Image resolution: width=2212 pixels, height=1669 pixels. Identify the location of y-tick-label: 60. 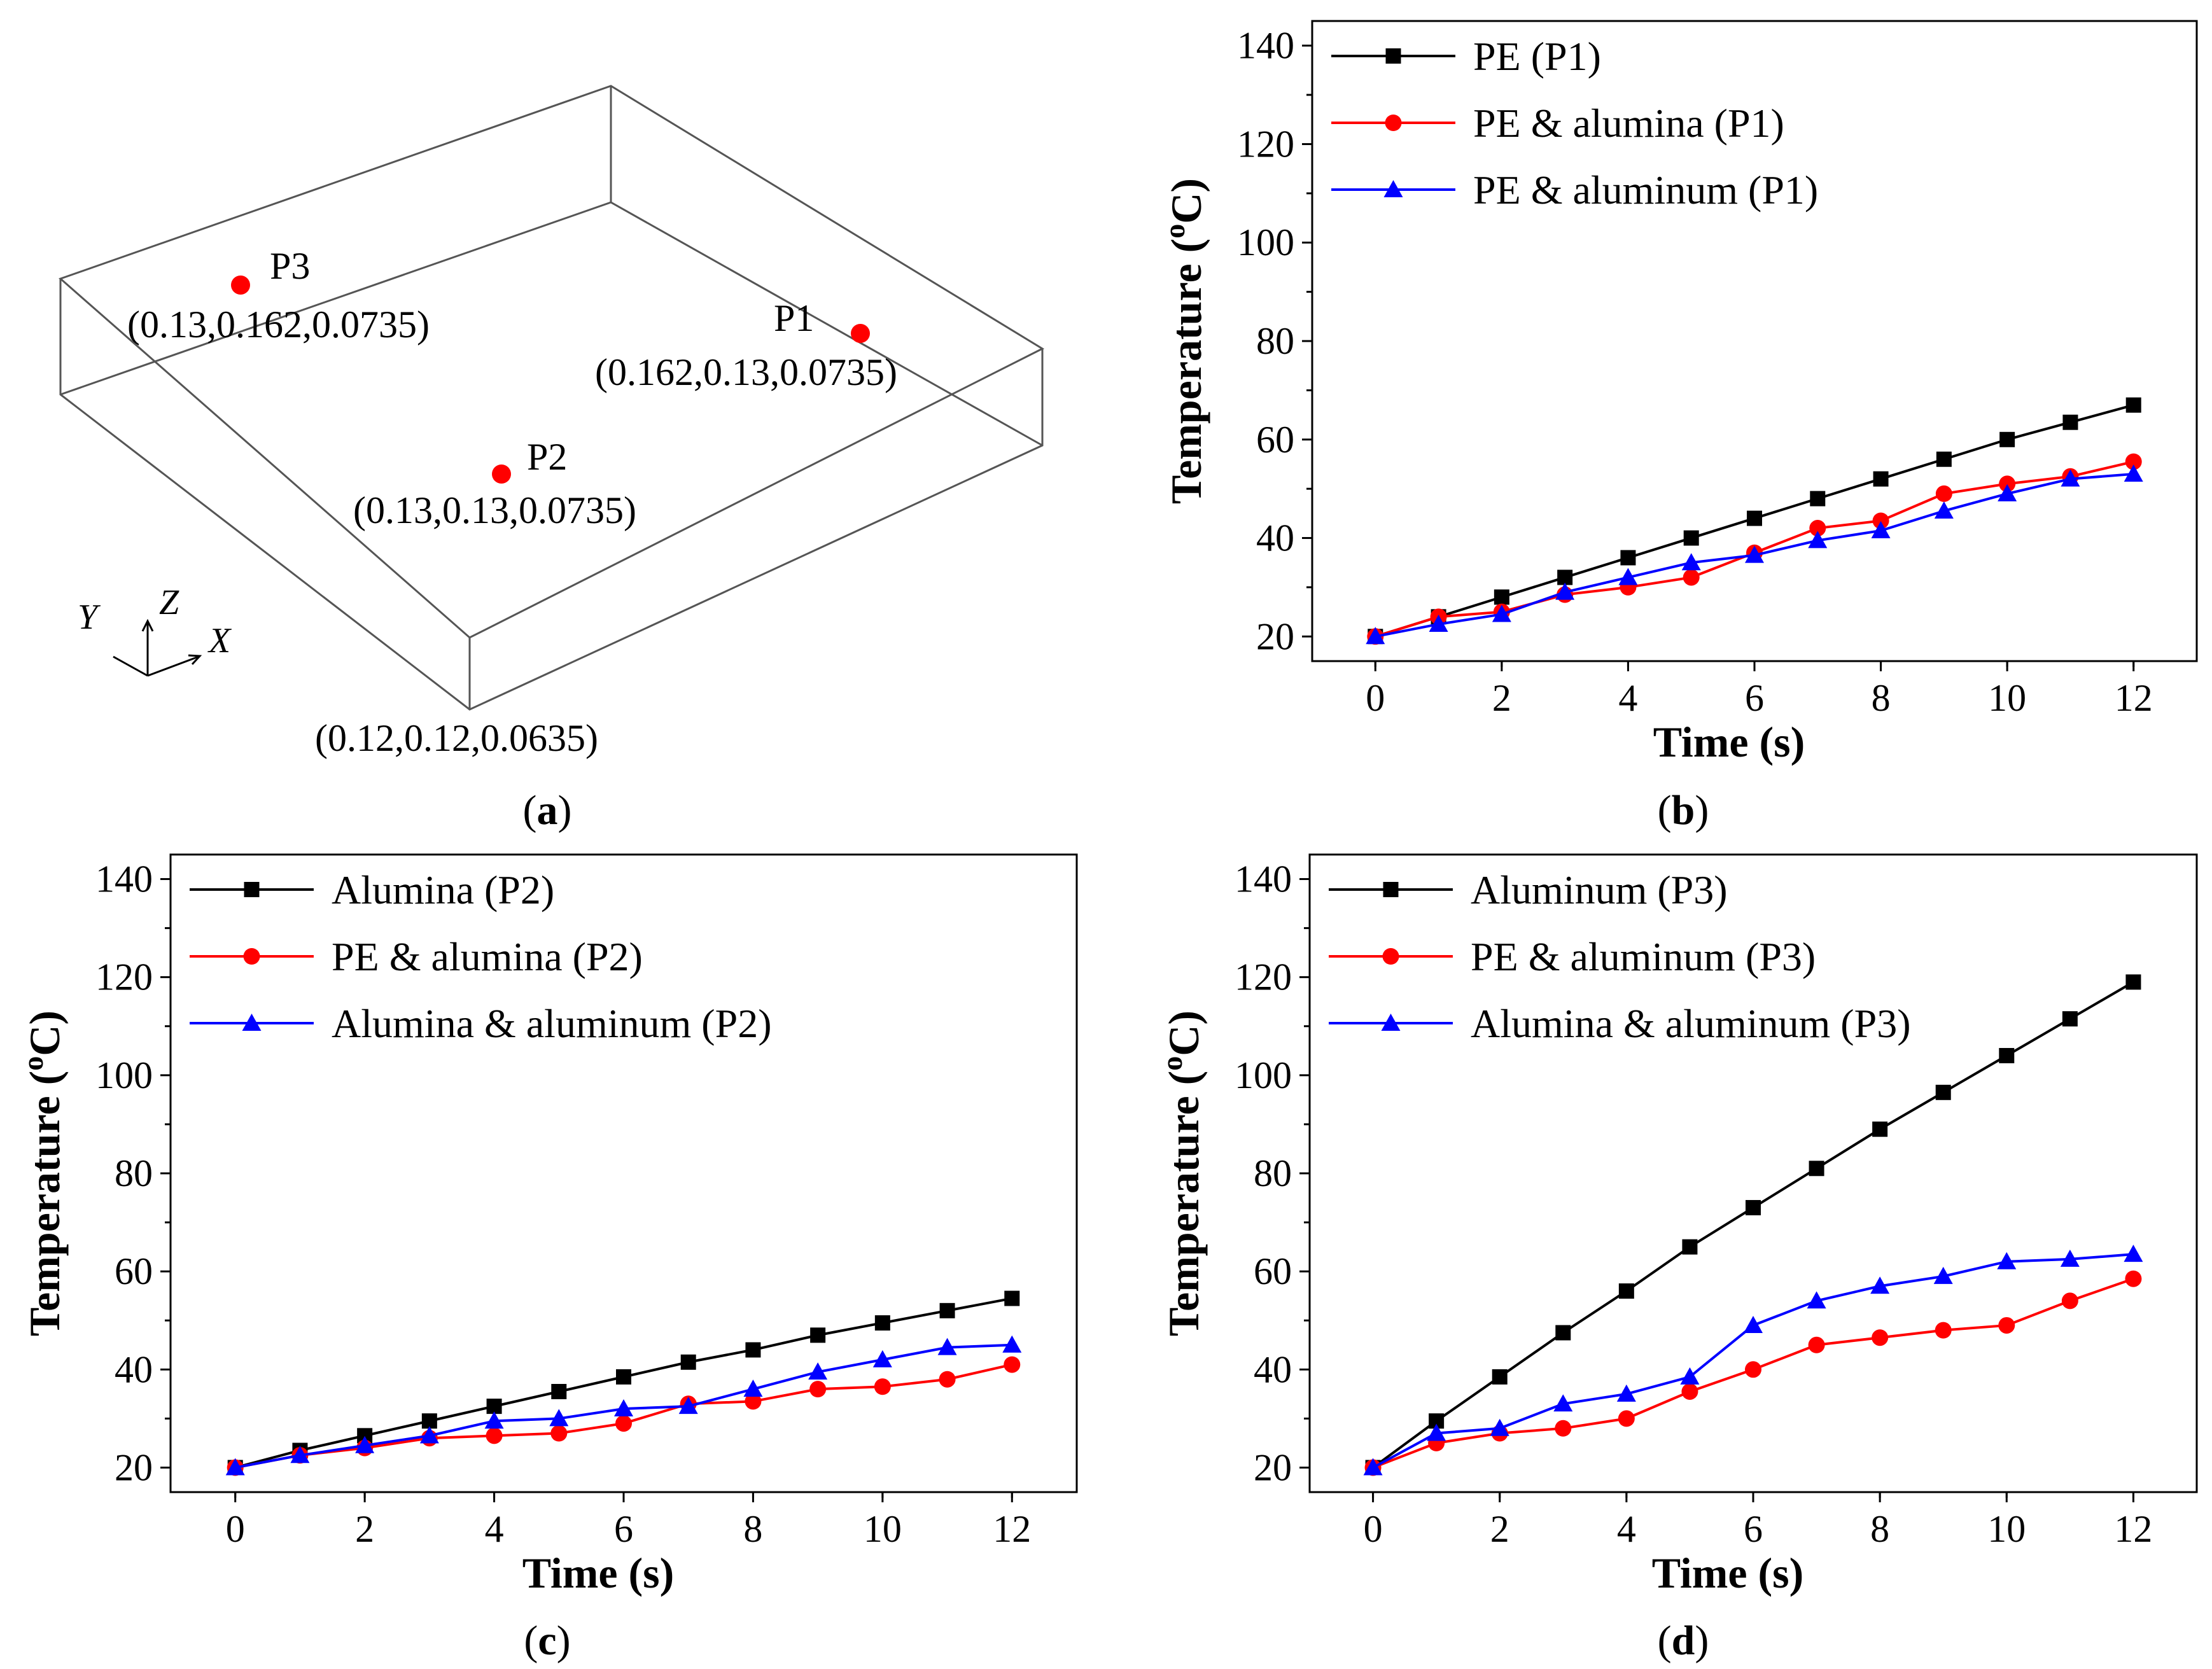
(1275, 440).